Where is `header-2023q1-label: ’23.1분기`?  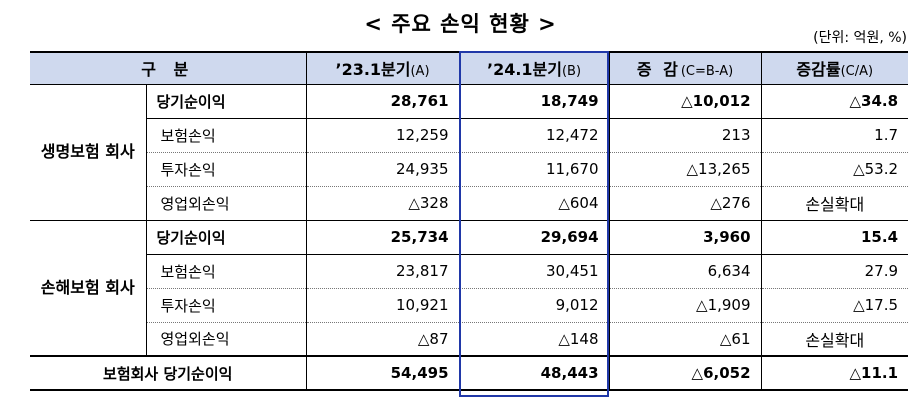
header-2023q1-label: ’23.1분기 is located at coordinates (373, 70).